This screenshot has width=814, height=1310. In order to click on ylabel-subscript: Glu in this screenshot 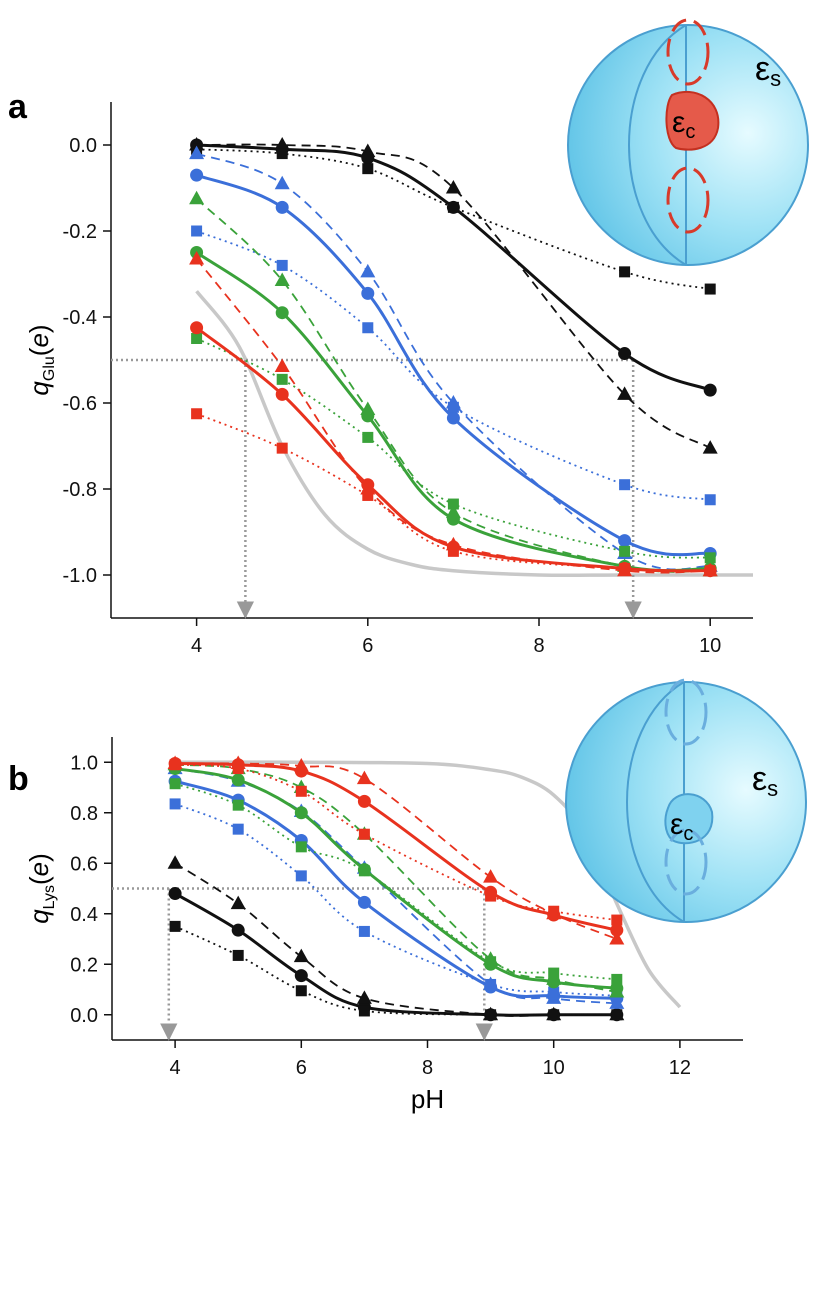, I will do `click(49, 368)`.